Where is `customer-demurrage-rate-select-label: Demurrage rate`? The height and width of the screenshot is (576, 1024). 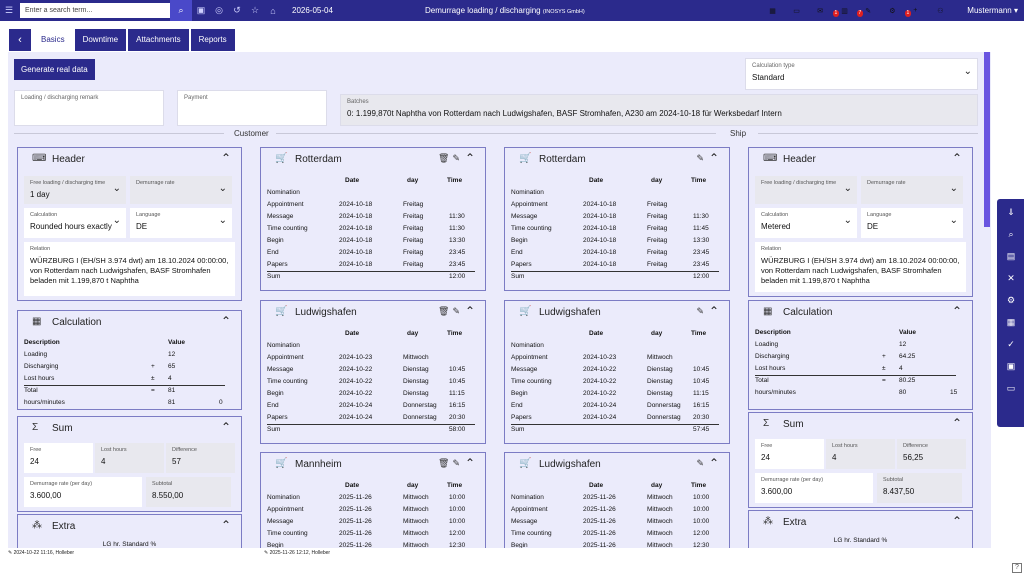 customer-demurrage-rate-select-label: Demurrage rate is located at coordinates (155, 183).